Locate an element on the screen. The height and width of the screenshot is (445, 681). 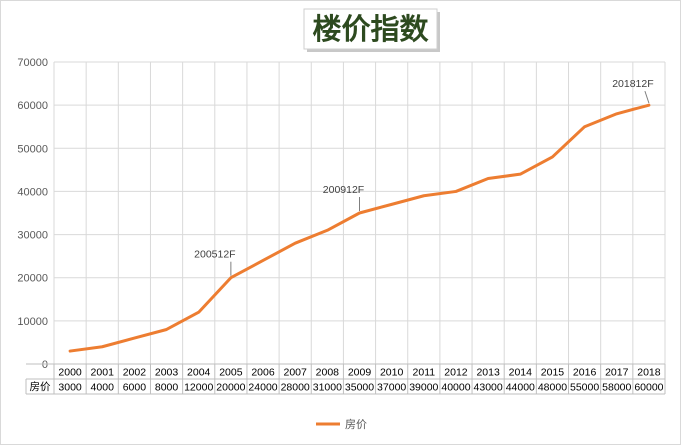
x-tick-label: 2007 is located at coordinates (296, 373).